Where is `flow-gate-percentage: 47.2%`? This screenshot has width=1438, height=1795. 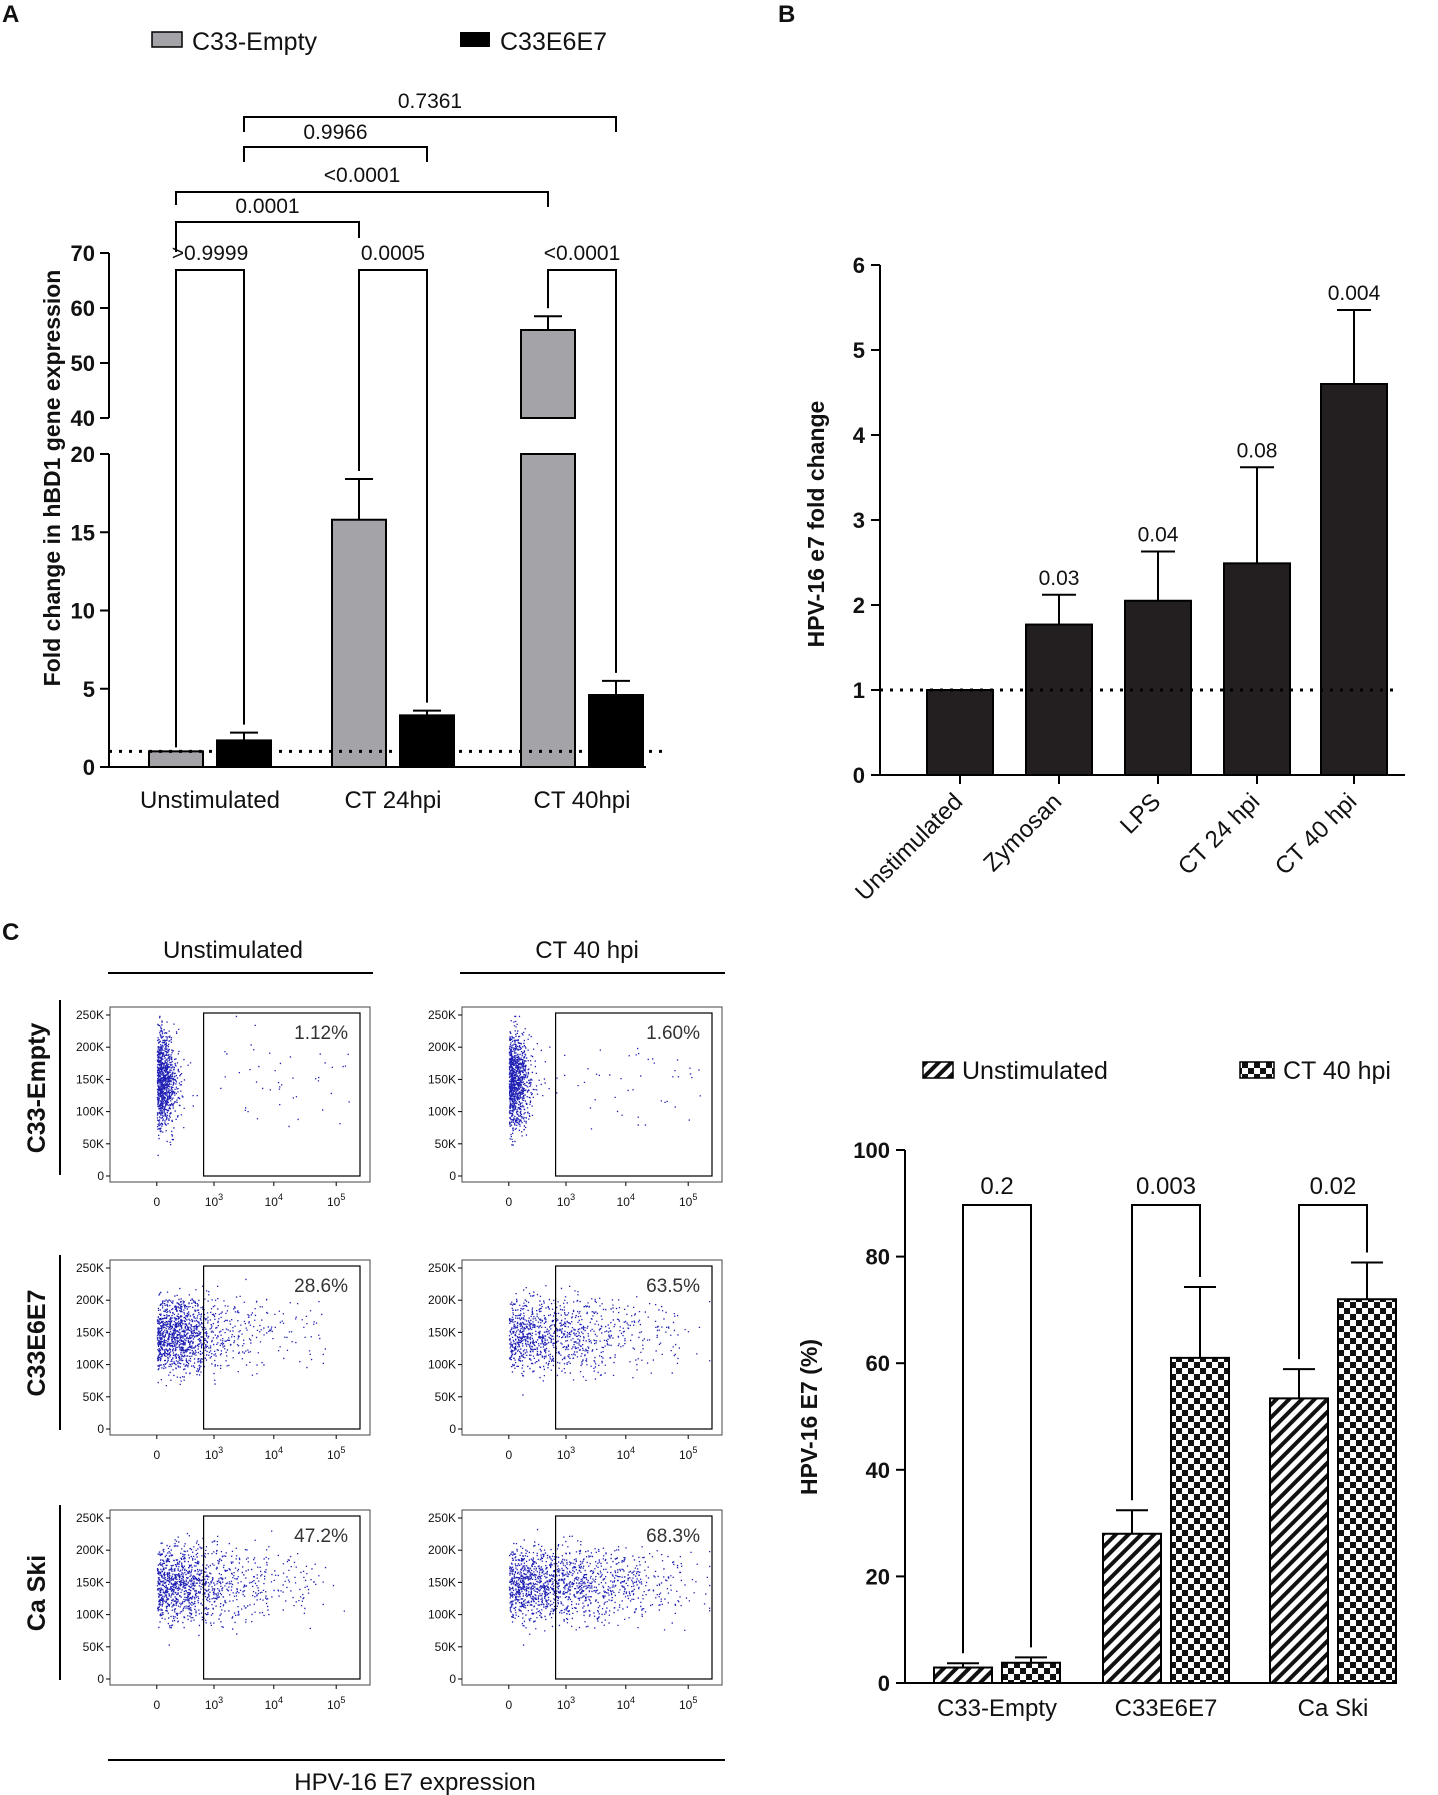 flow-gate-percentage: 47.2% is located at coordinates (321, 1536).